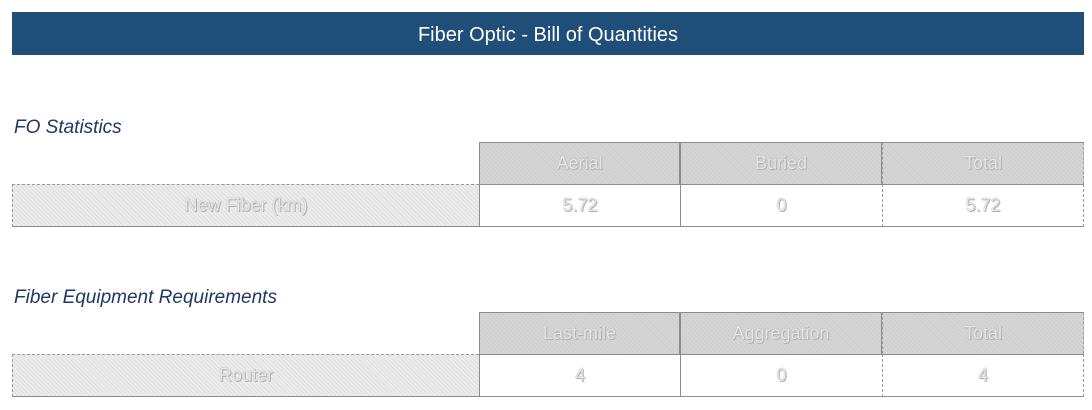 The height and width of the screenshot is (410, 1092). I want to click on equip-col-header-aggregation: Aggregation, so click(781, 333).